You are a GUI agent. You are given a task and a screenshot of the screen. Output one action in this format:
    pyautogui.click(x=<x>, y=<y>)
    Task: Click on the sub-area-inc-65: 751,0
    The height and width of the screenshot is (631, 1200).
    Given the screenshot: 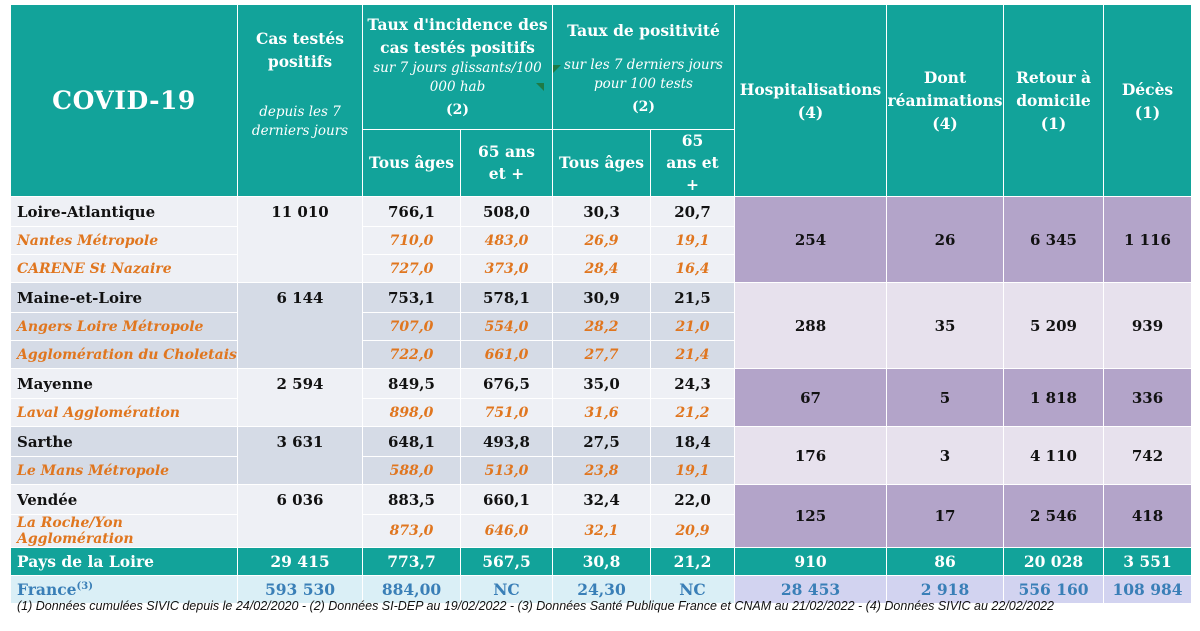 What is the action you would take?
    pyautogui.click(x=506, y=412)
    